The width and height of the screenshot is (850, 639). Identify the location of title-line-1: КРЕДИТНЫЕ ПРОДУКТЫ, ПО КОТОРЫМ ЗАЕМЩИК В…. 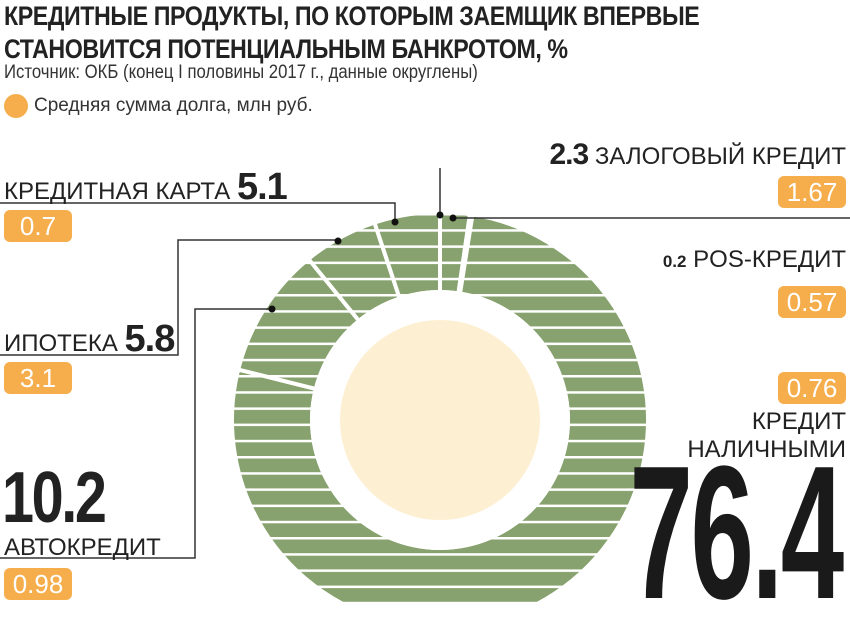
(352, 16).